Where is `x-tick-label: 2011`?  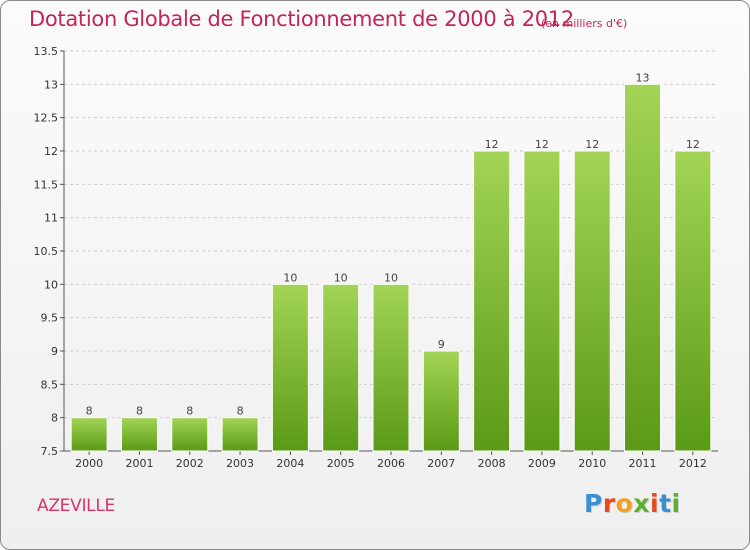 x-tick-label: 2011 is located at coordinates (643, 463).